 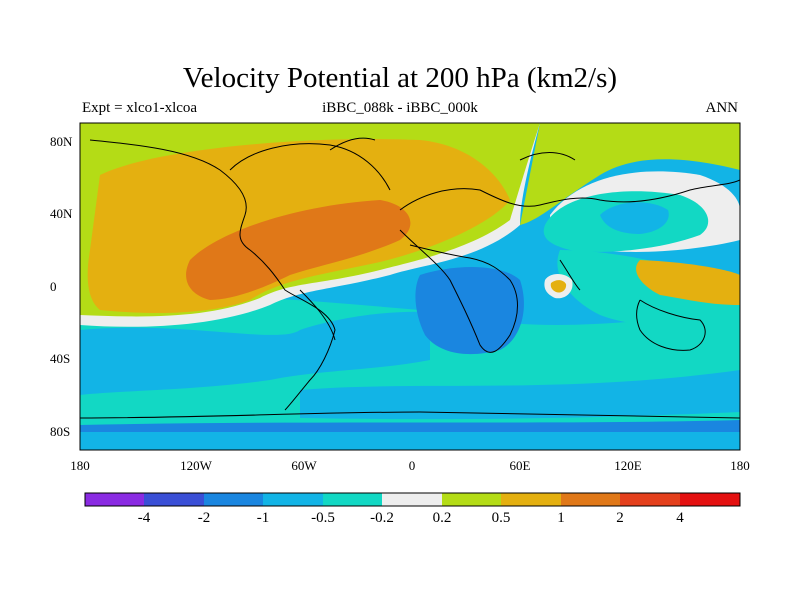 I want to click on map-title: Velocity Potential at 200 hPa (km2/s), so click(x=400, y=78).